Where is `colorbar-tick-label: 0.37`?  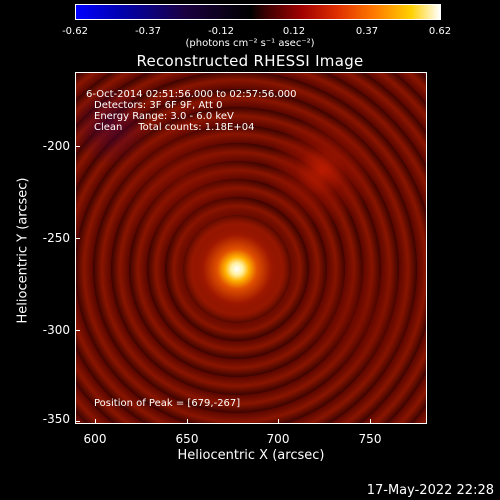 colorbar-tick-label: 0.37 is located at coordinates (367, 31).